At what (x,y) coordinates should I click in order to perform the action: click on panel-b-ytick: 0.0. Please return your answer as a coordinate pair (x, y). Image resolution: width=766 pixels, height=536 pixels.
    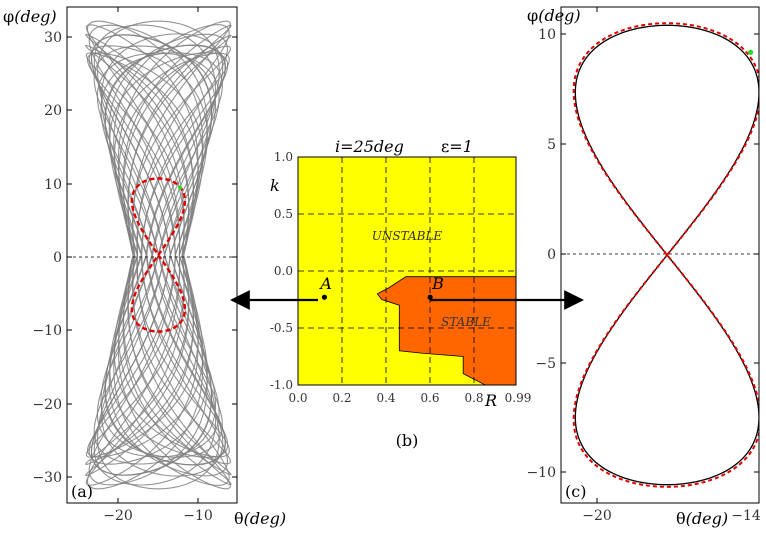
    Looking at the image, I should click on (283, 271).